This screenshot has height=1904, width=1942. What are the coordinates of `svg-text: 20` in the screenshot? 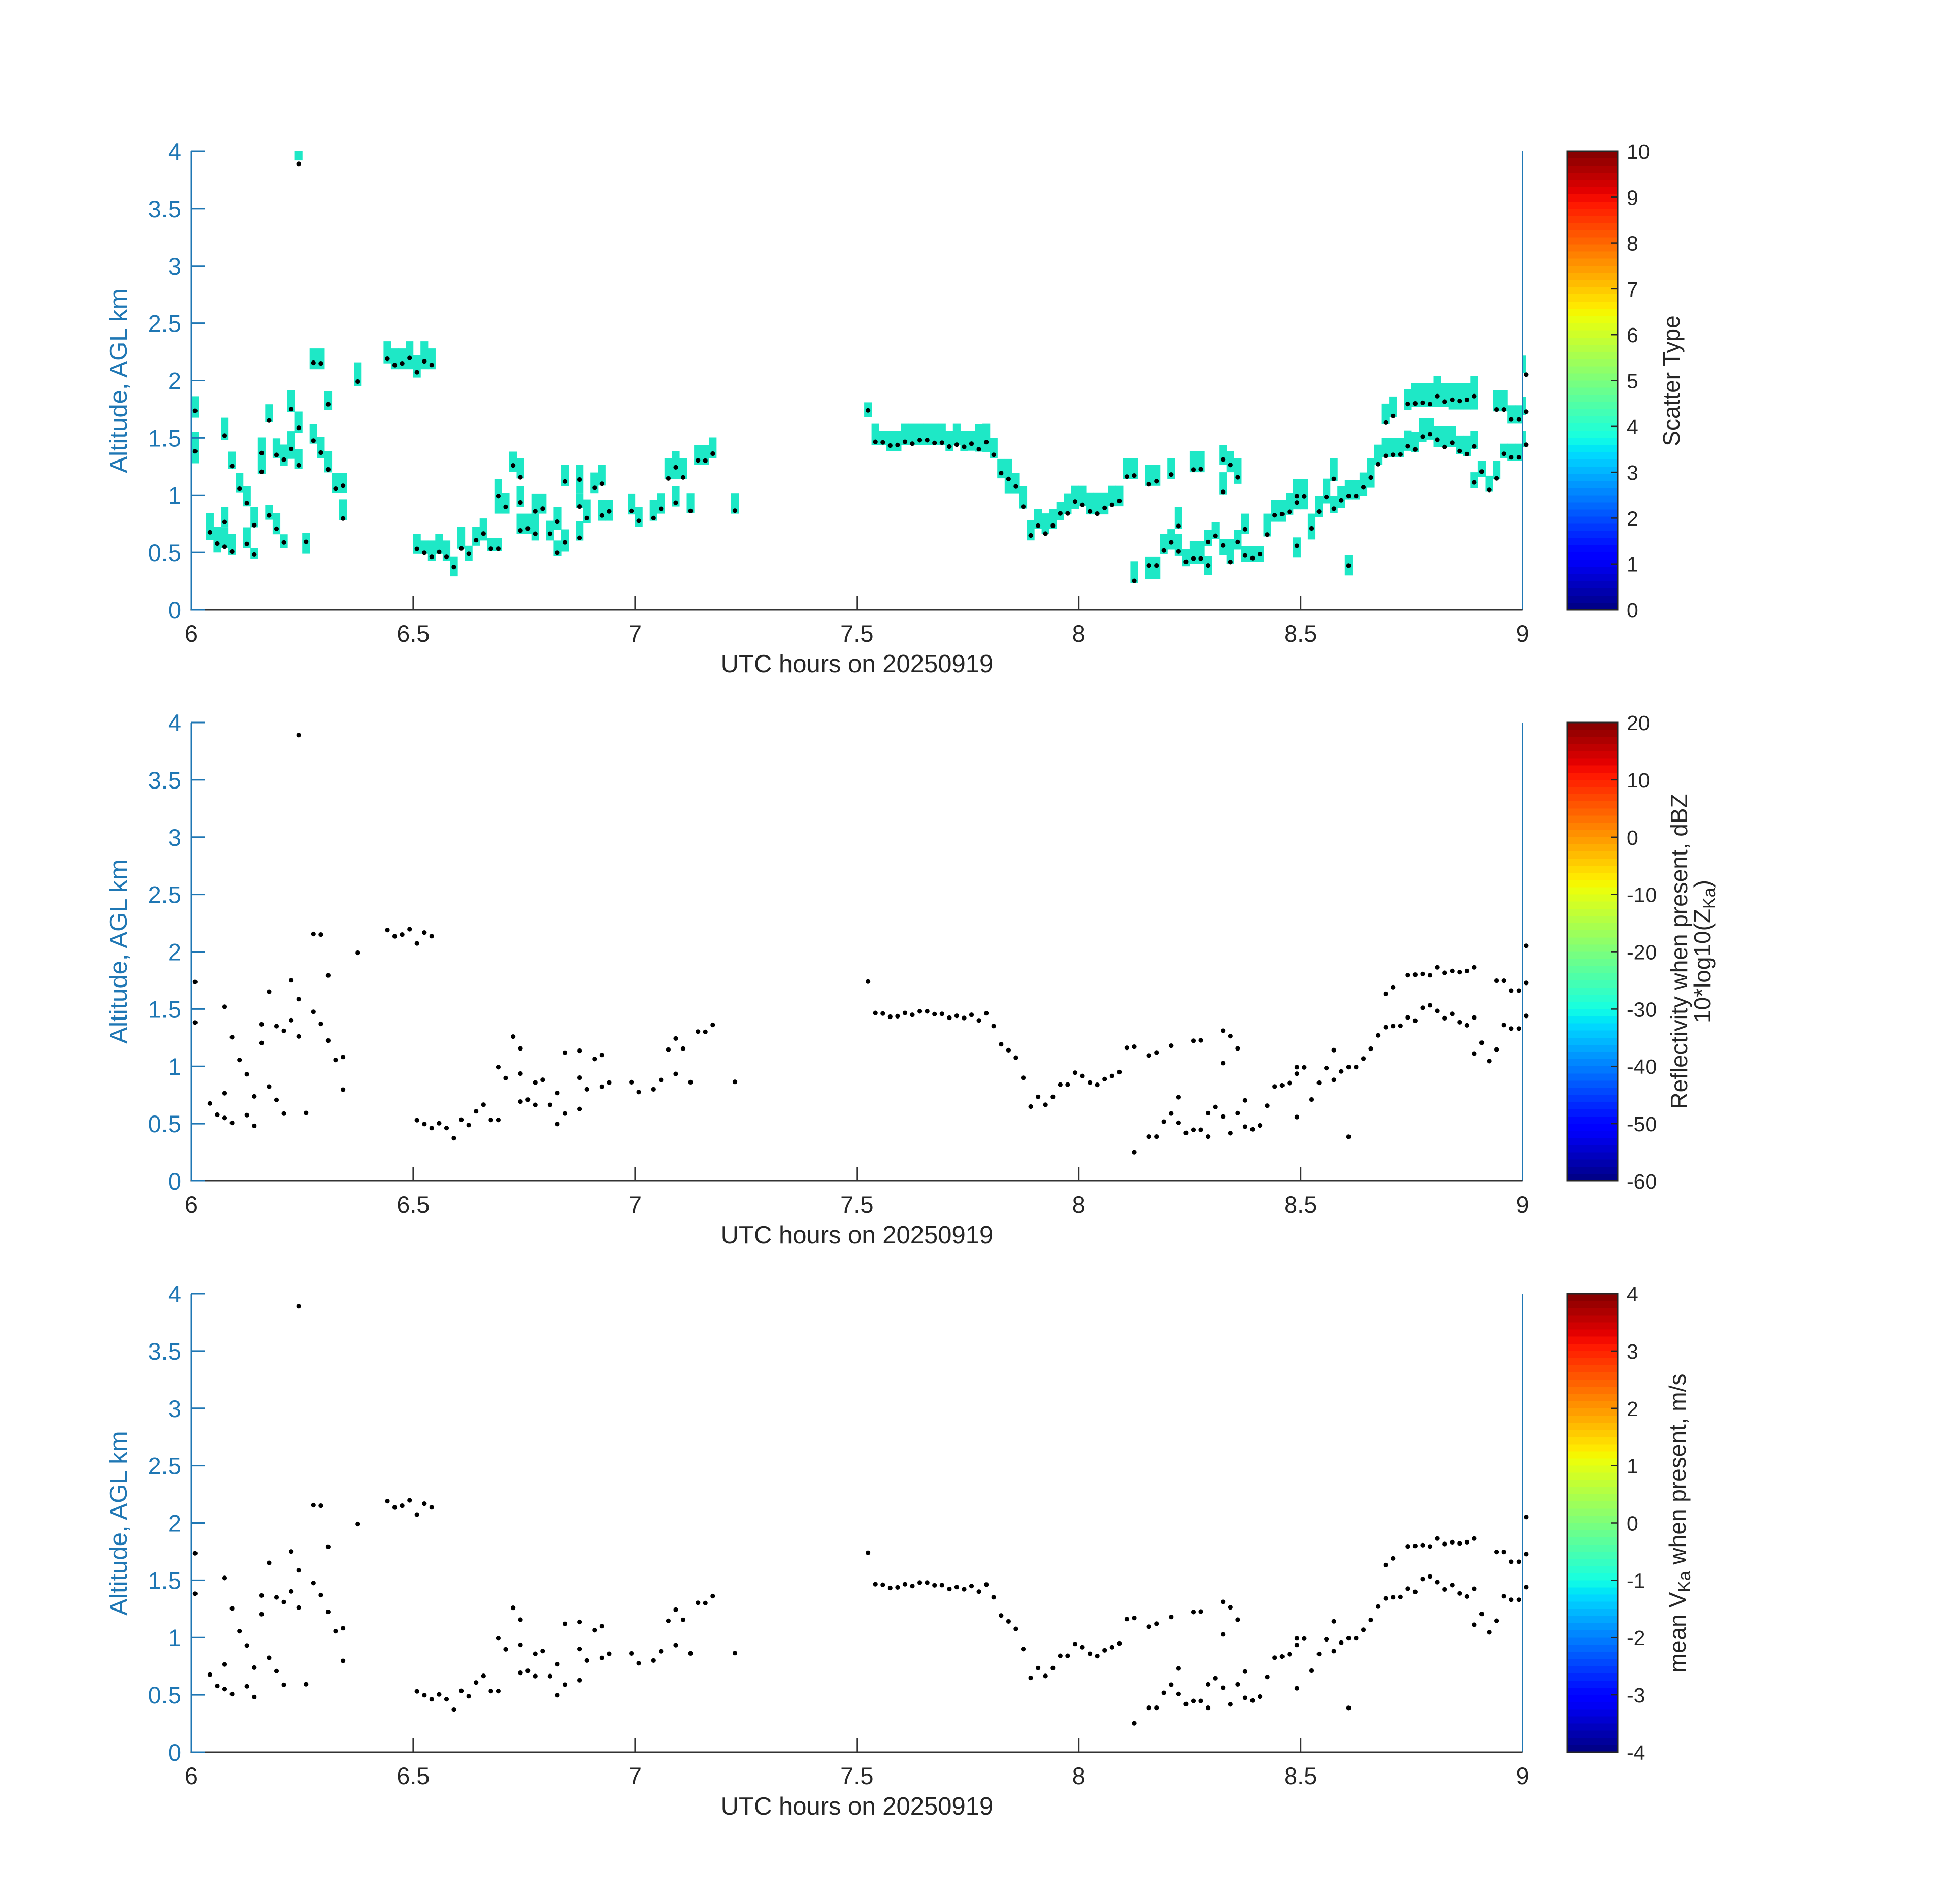 It's located at (1638, 723).